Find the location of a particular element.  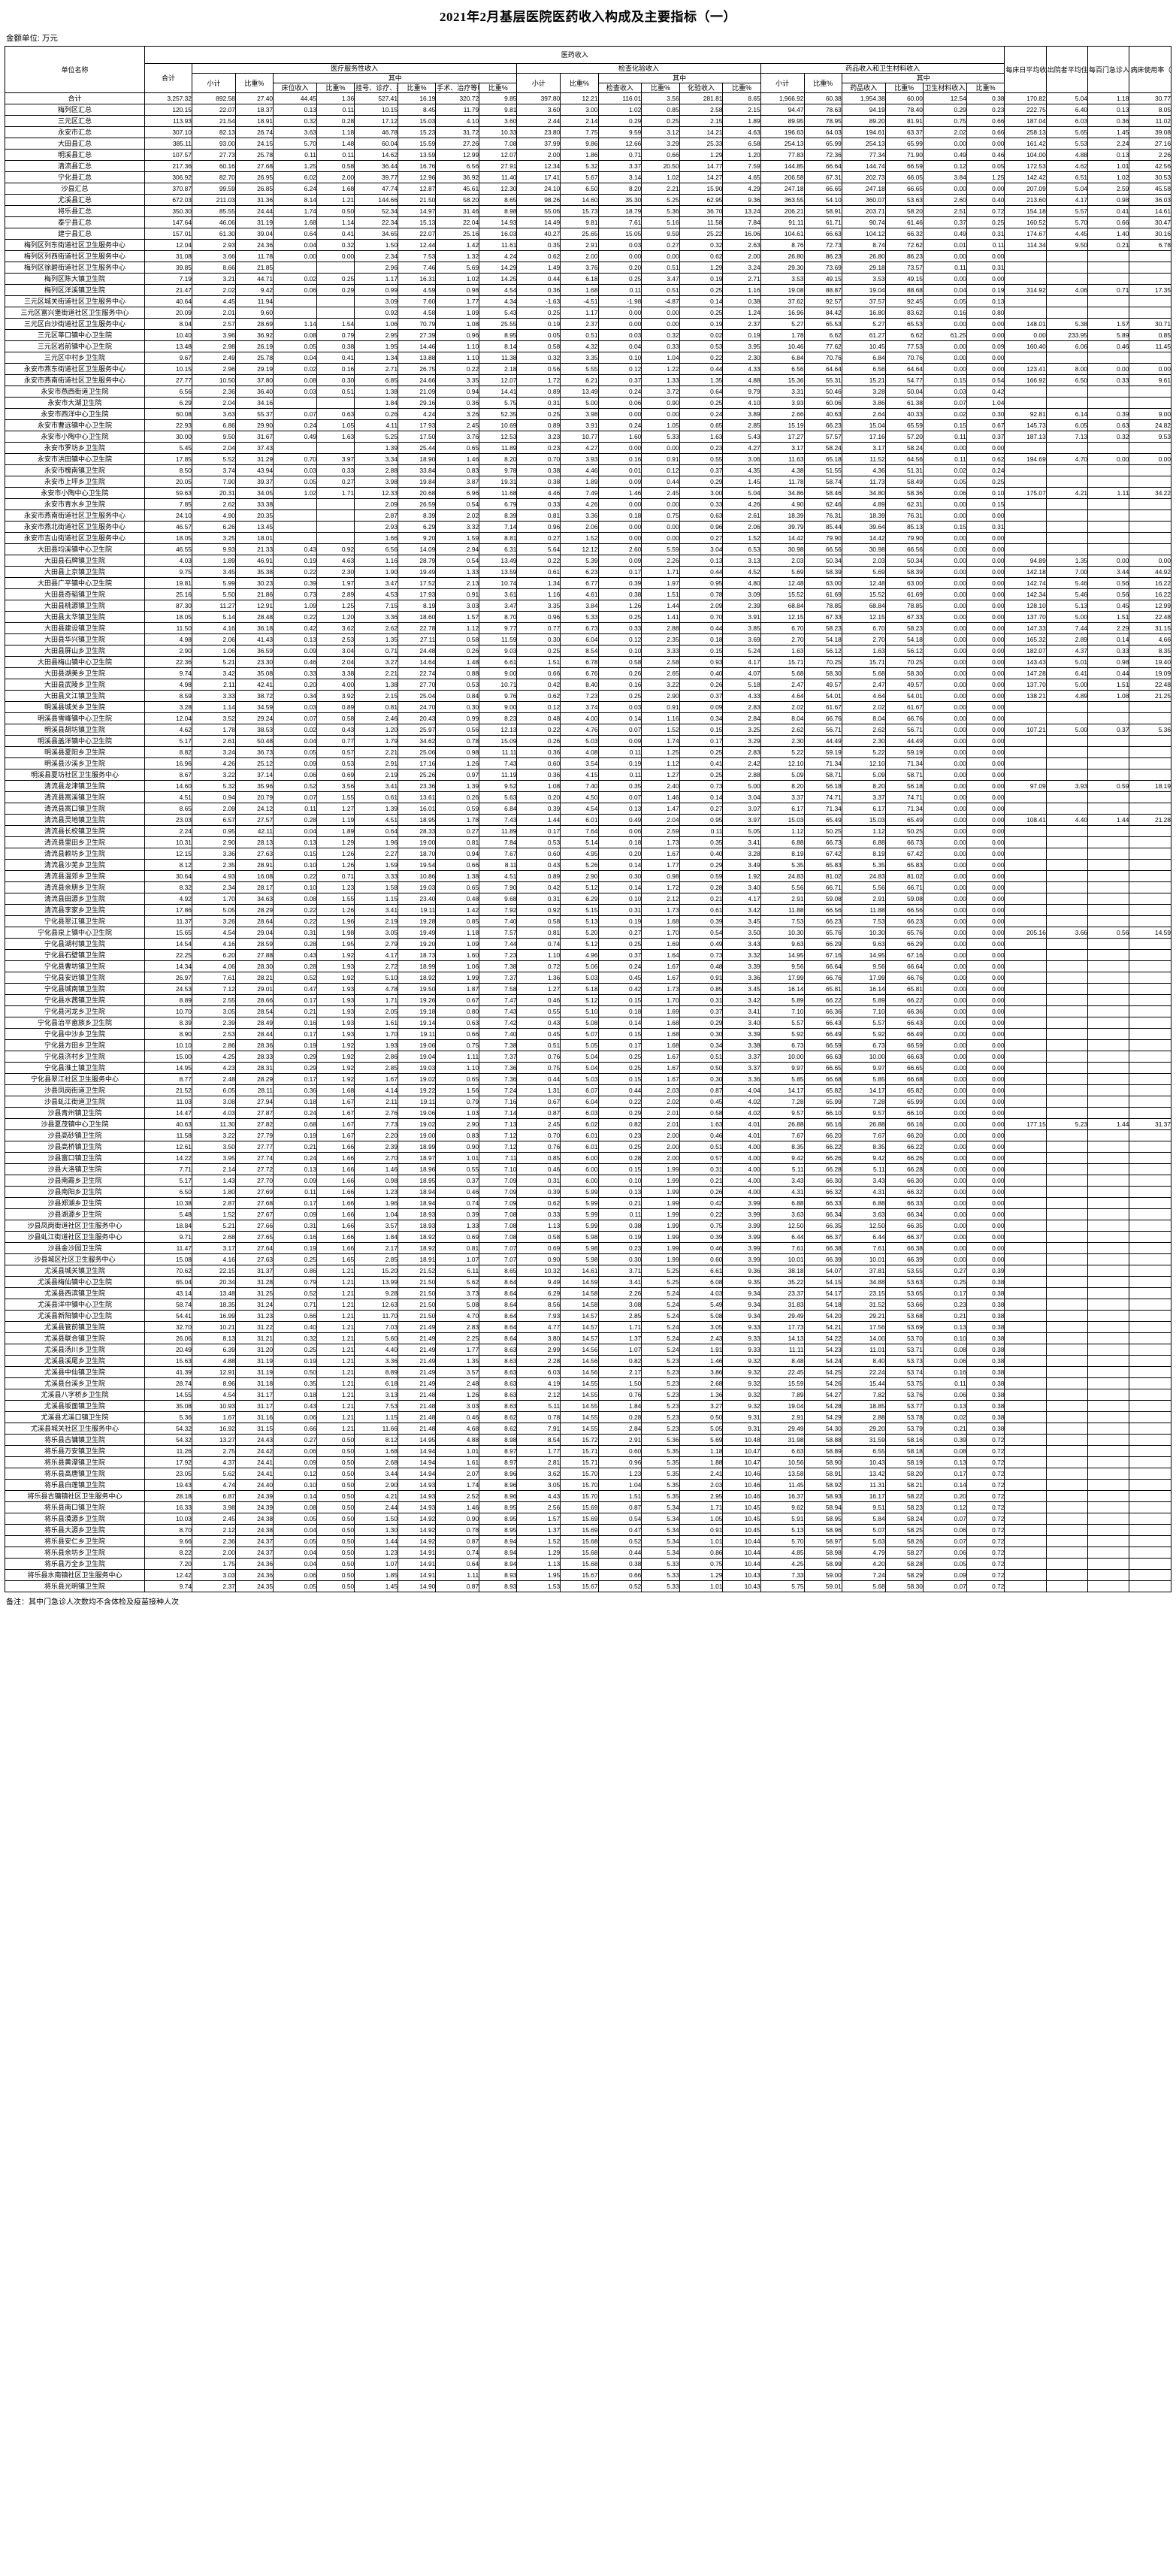

row-cell: 15.08 is located at coordinates (168, 1260).